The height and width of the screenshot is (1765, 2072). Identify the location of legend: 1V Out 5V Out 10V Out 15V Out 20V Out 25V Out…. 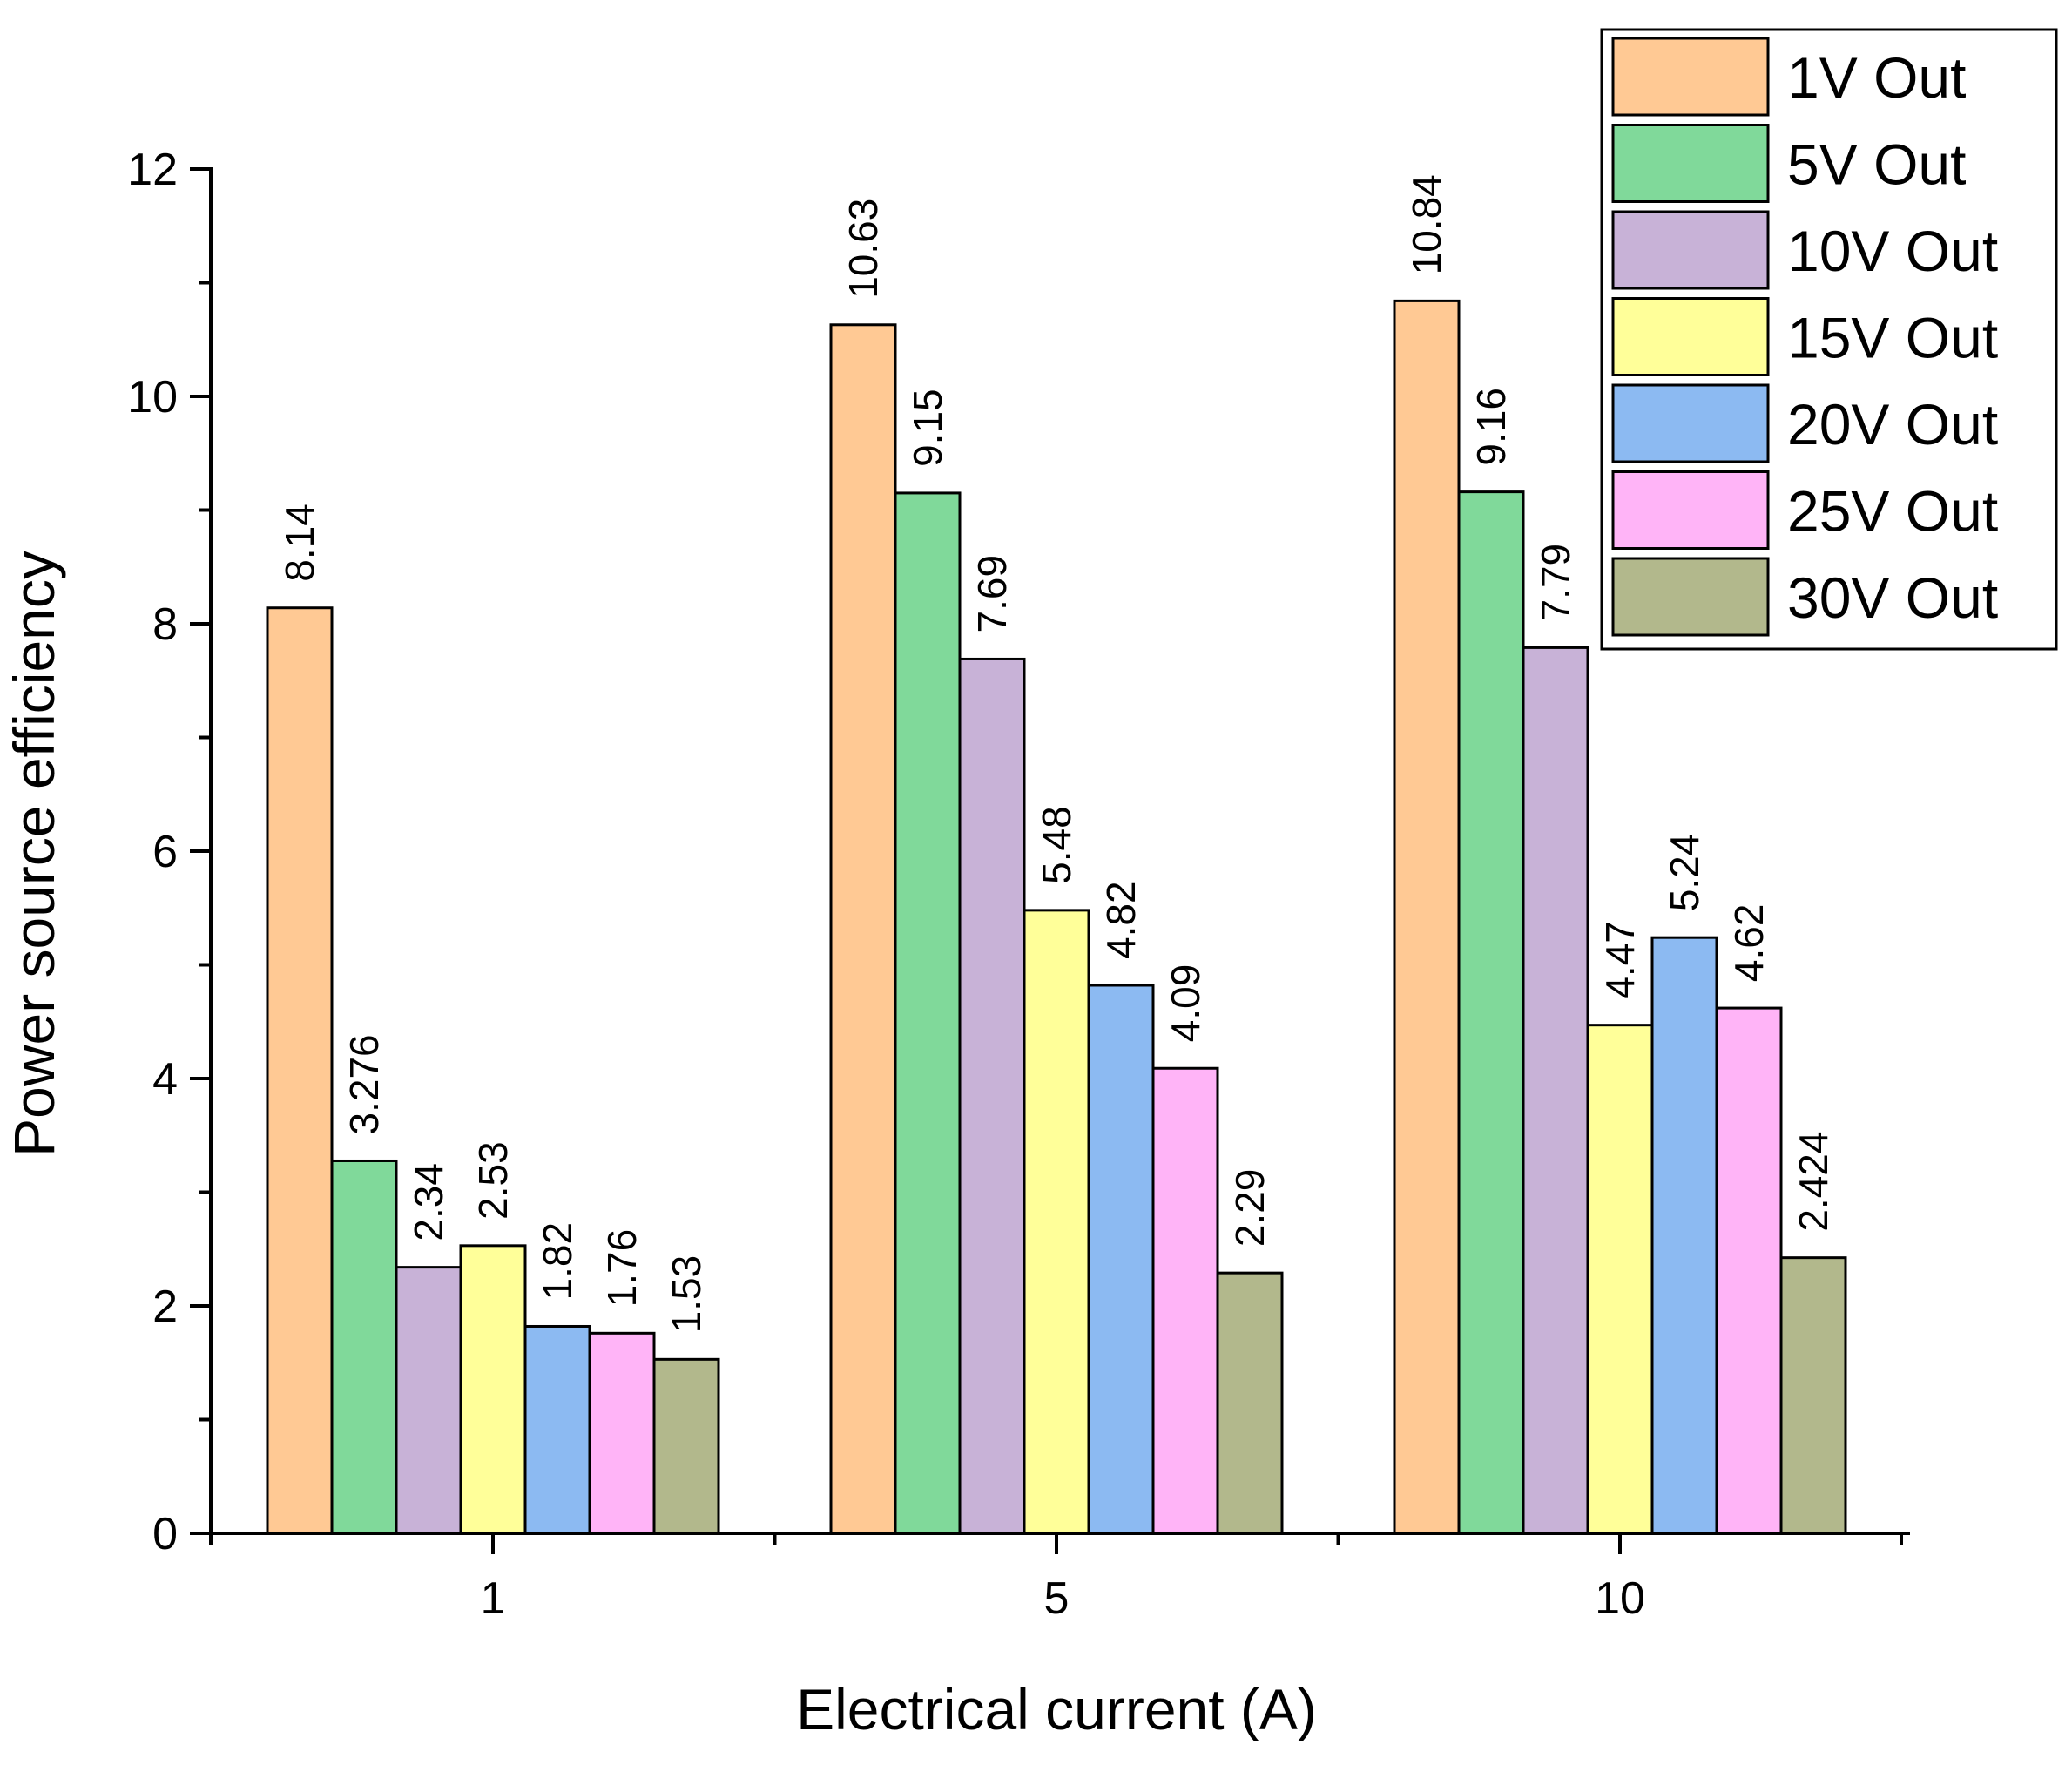
(1829, 339).